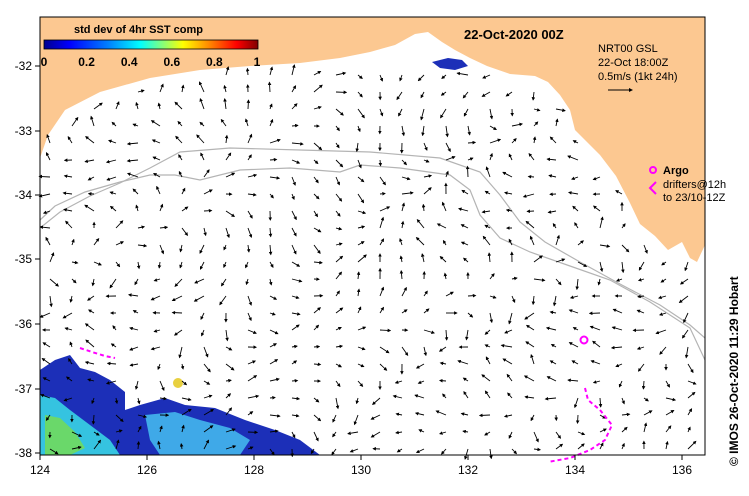 This screenshot has height=496, width=749. What do you see at coordinates (138, 30) in the screenshot?
I see `colorbar-title: std dev of 4hr SST comp` at bounding box center [138, 30].